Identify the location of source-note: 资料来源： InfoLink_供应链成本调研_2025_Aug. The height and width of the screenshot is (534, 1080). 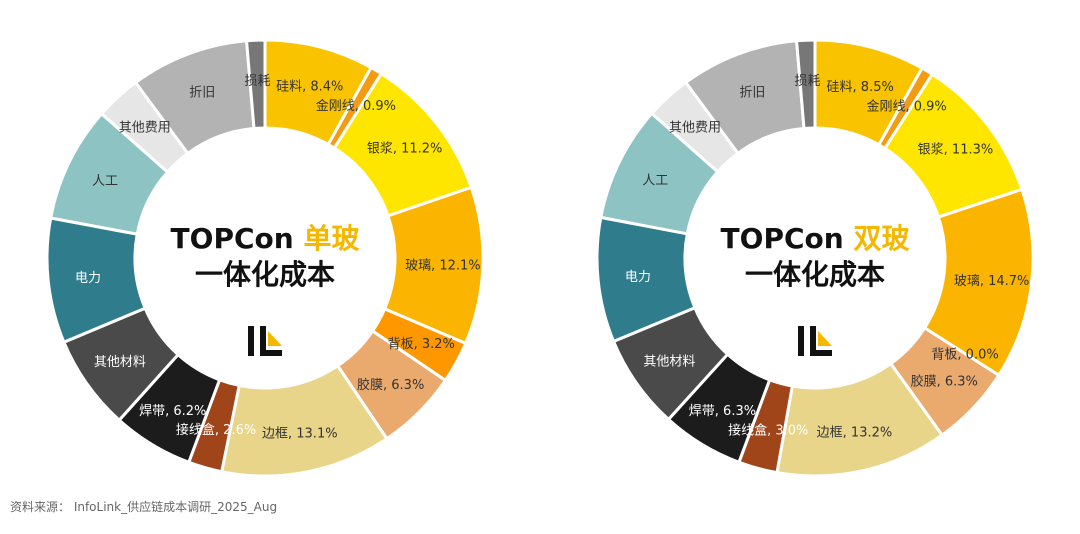
(144, 507).